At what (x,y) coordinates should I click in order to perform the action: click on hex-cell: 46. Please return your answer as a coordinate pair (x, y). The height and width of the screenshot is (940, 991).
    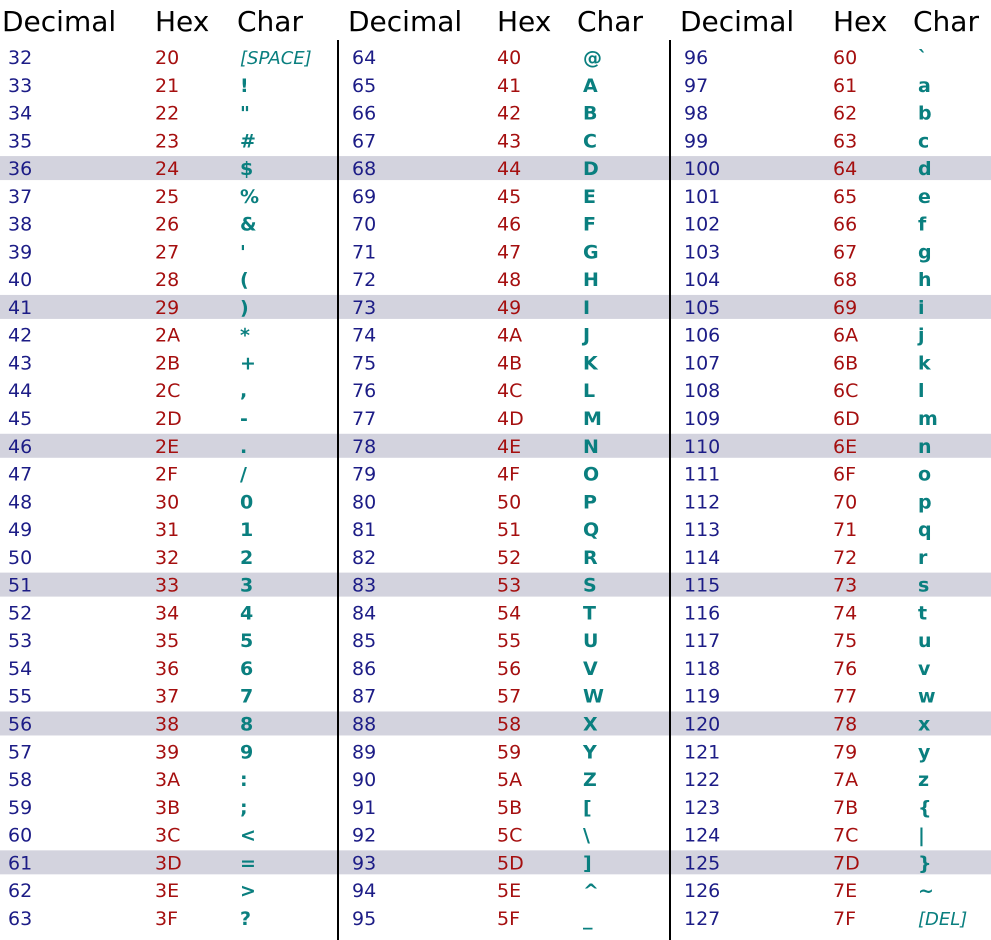
    Looking at the image, I should click on (509, 225).